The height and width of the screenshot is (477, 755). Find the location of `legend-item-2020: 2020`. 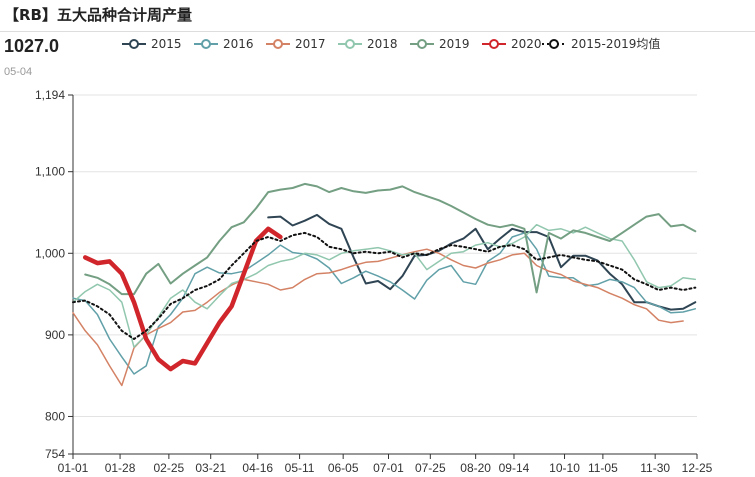

legend-item-2020: 2020 is located at coordinates (512, 44).